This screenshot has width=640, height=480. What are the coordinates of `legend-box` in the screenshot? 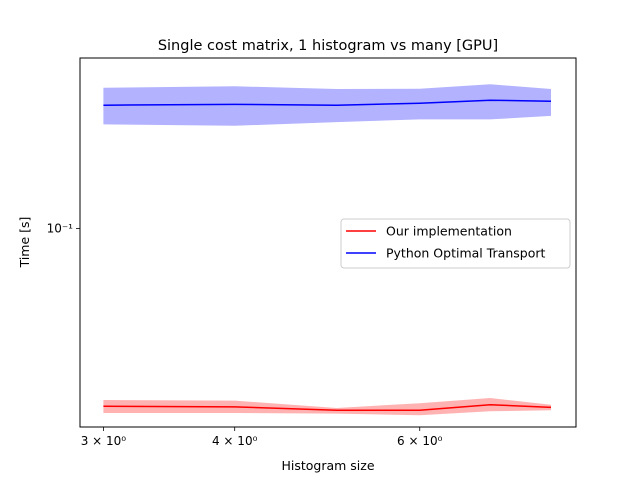 It's located at (455, 243).